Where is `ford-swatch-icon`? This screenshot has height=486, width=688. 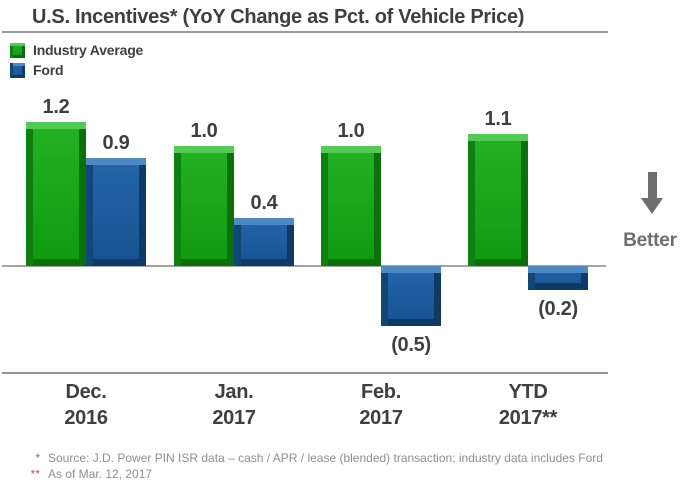
ford-swatch-icon is located at coordinates (17, 70).